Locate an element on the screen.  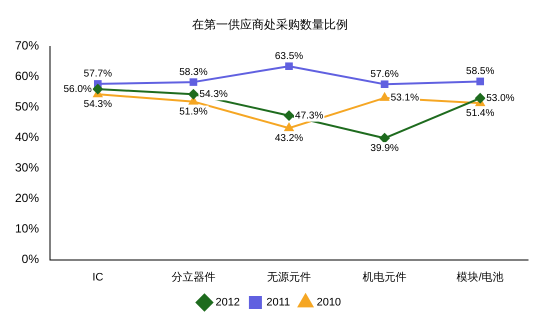
x-tick-label: 机电元件 is located at coordinates (384, 277).